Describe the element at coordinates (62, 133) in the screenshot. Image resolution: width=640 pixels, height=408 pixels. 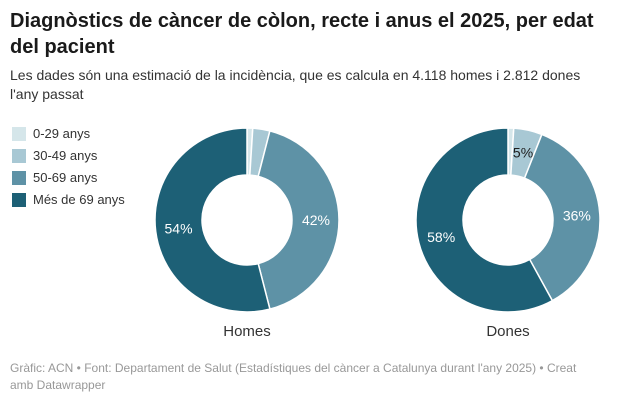
I see `legend-label: 0-29 anys` at that location.